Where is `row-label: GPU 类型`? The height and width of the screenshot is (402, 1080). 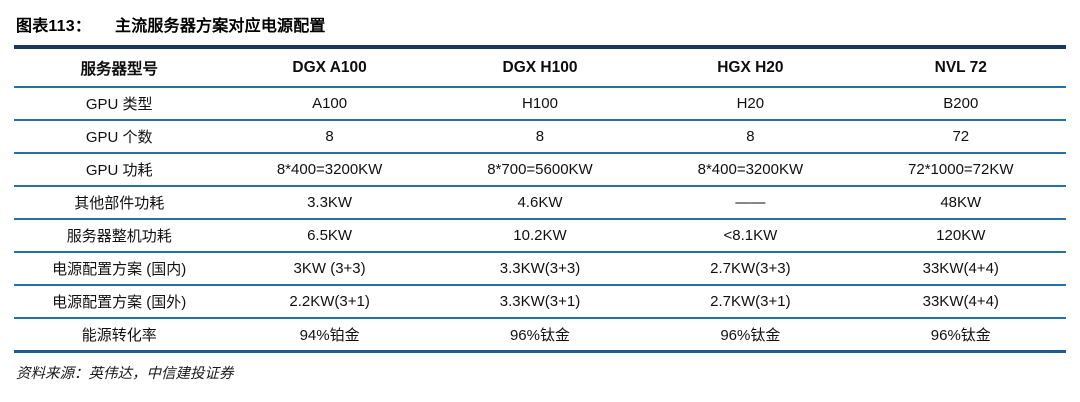 row-label: GPU 类型 is located at coordinates (119, 104).